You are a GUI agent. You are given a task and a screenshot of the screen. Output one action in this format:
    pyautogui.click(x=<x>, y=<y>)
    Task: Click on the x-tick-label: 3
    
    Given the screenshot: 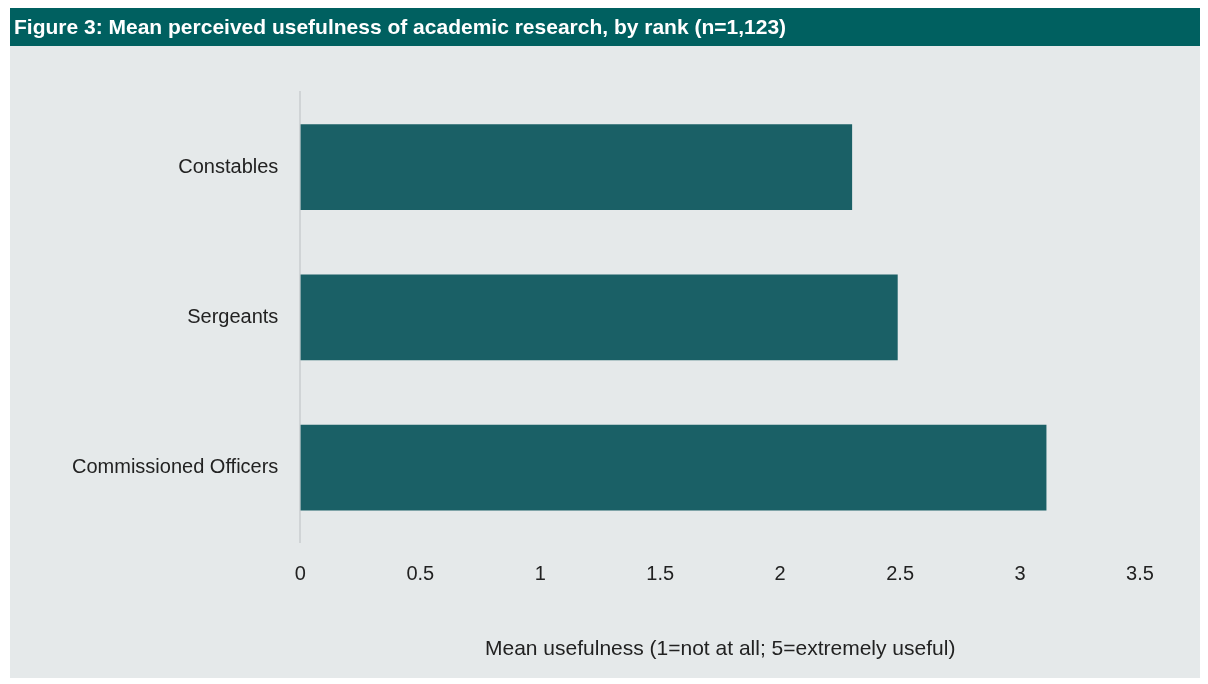 What is the action you would take?
    pyautogui.click(x=1020, y=573)
    